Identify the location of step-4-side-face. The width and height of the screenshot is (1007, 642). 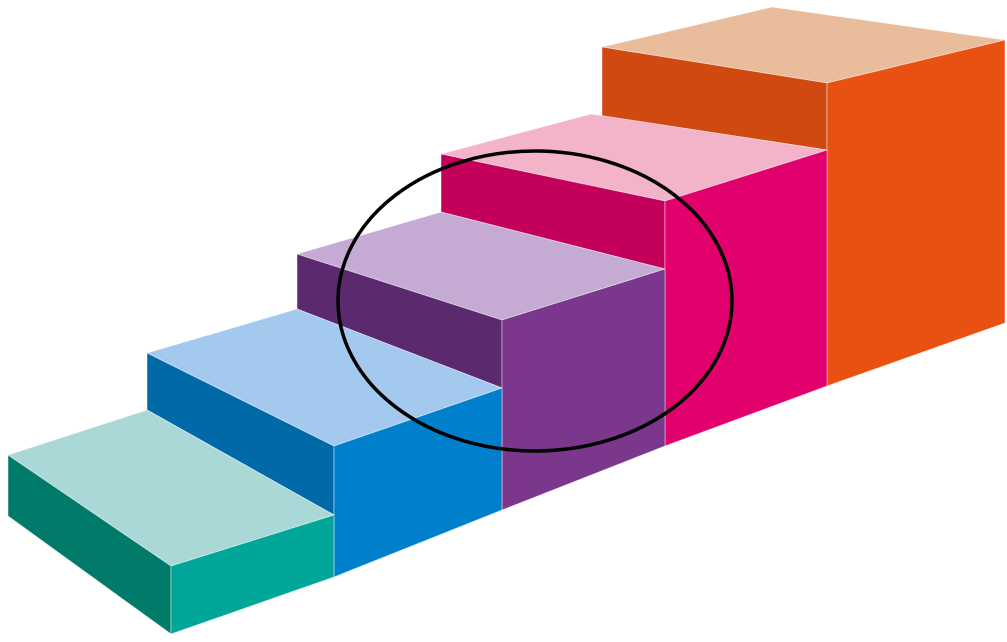
(746, 298).